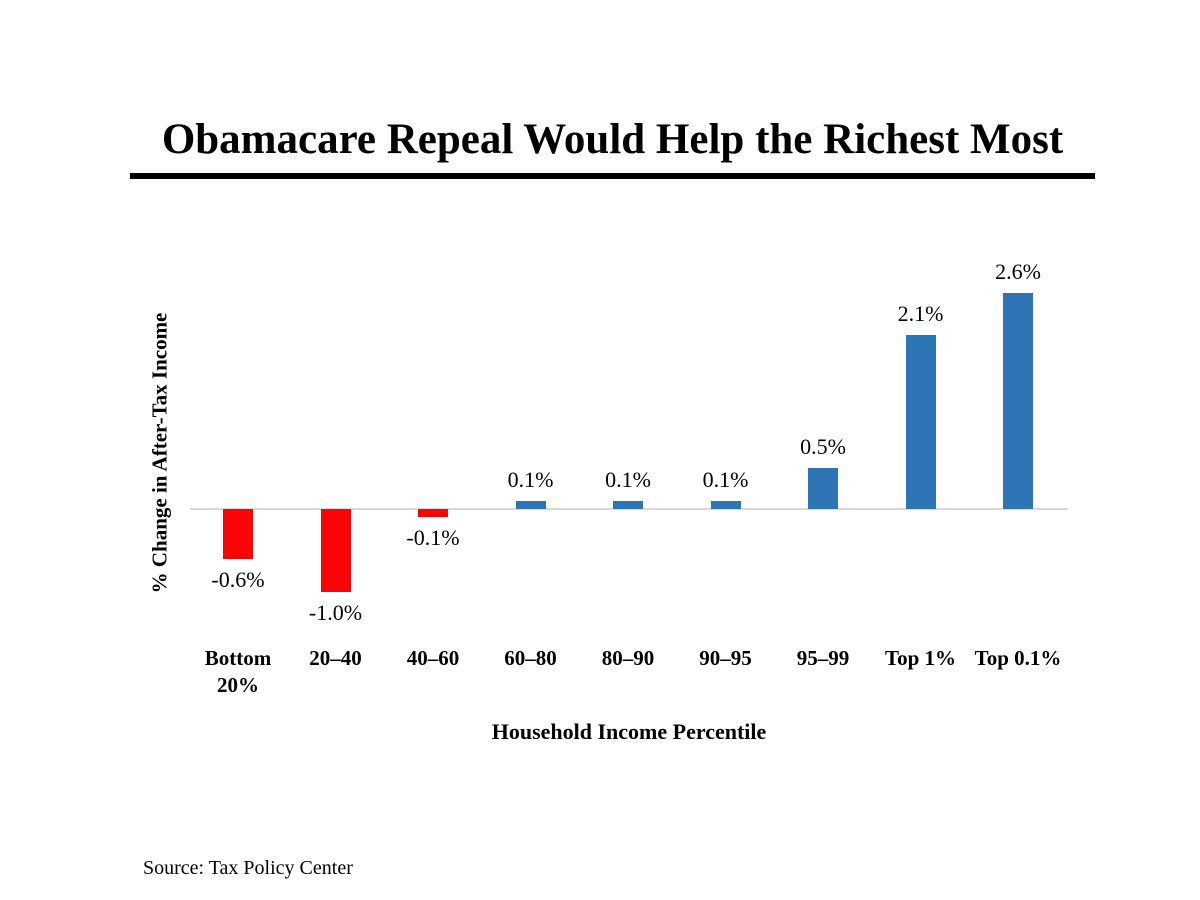 The height and width of the screenshot is (900, 1200). Describe the element at coordinates (823, 446) in the screenshot. I see `bar-value-label: 0.5%` at that location.